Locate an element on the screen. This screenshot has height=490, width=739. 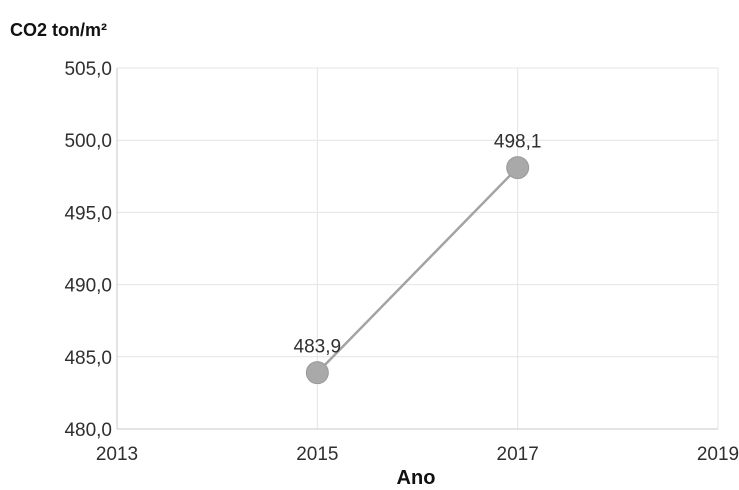
y-tick-labels: 505,0 500,0 495,0 490,0 485,0 480,0 is located at coordinates (88, 250).